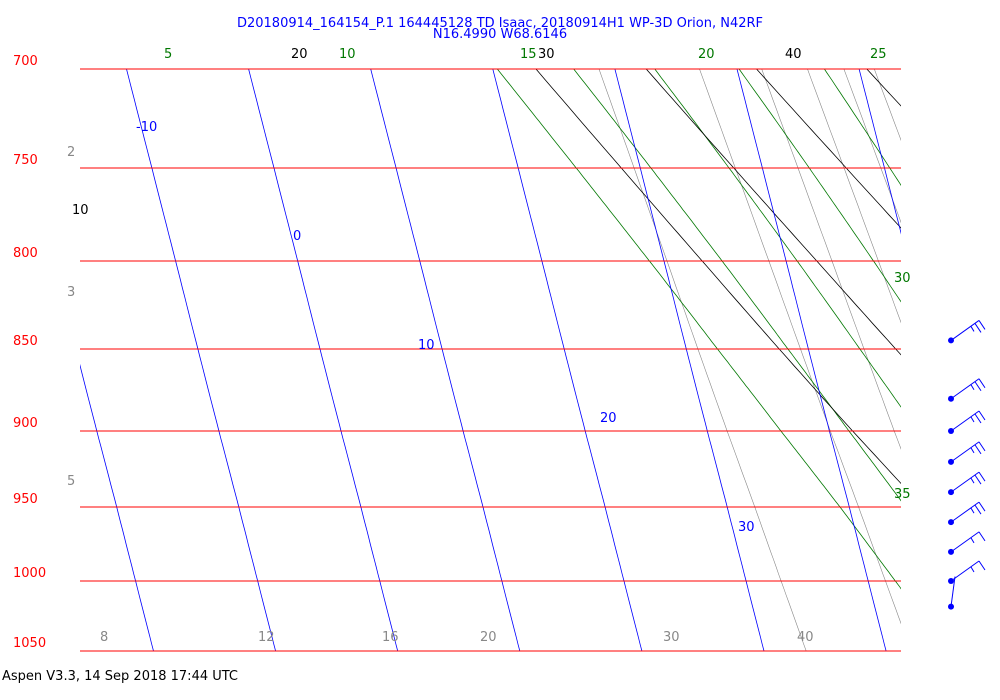 Image resolution: width=1000 pixels, height=700 pixels. I want to click on pressure-label: 750, so click(25, 160).